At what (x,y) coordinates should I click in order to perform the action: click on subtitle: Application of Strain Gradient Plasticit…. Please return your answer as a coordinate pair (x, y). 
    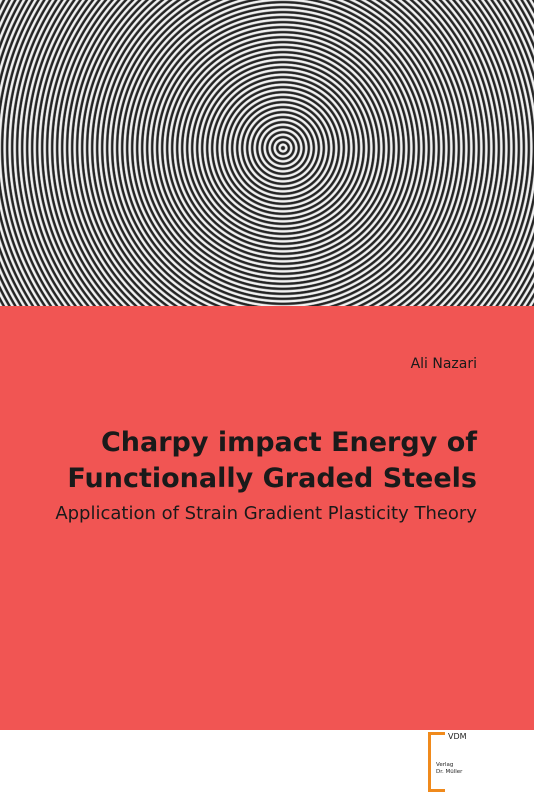
    Looking at the image, I should click on (266, 513).